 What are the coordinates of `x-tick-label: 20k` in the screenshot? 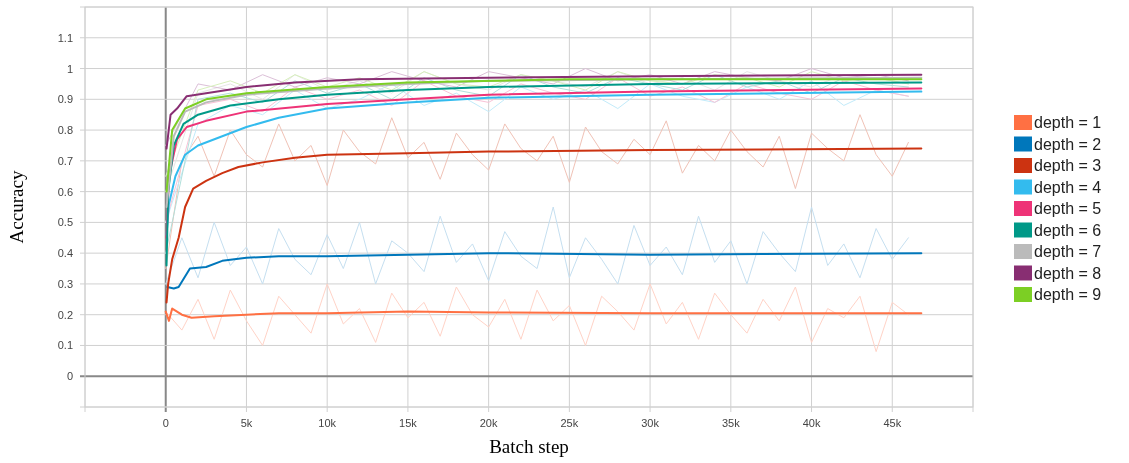 It's located at (488, 423).